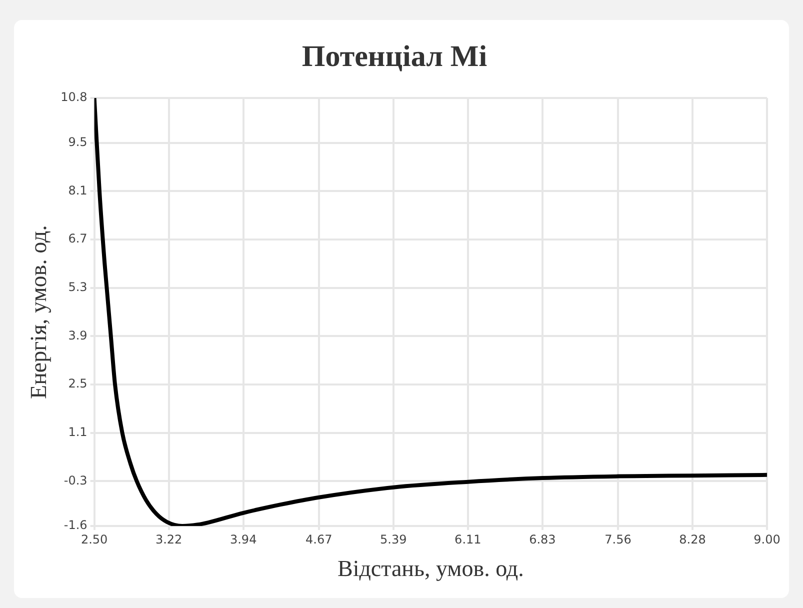 This screenshot has height=608, width=803. What do you see at coordinates (78, 287) in the screenshot?
I see `y-tick-label: 5.3` at bounding box center [78, 287].